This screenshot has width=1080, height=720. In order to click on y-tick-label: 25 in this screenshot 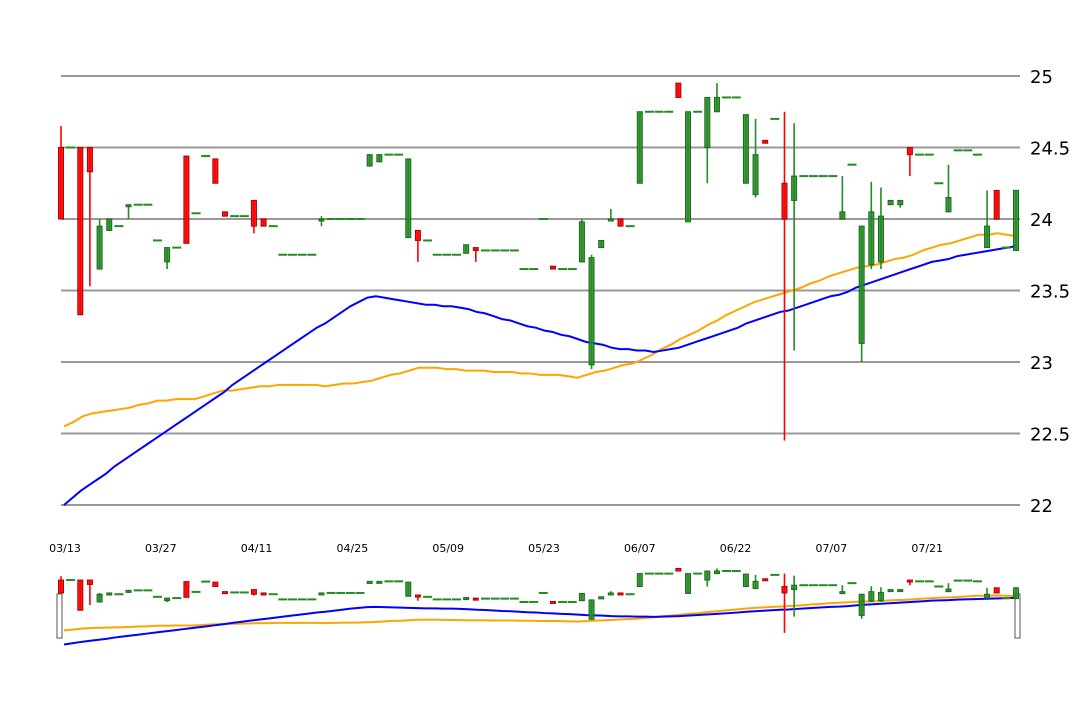, I will do `click(1041, 77)`.